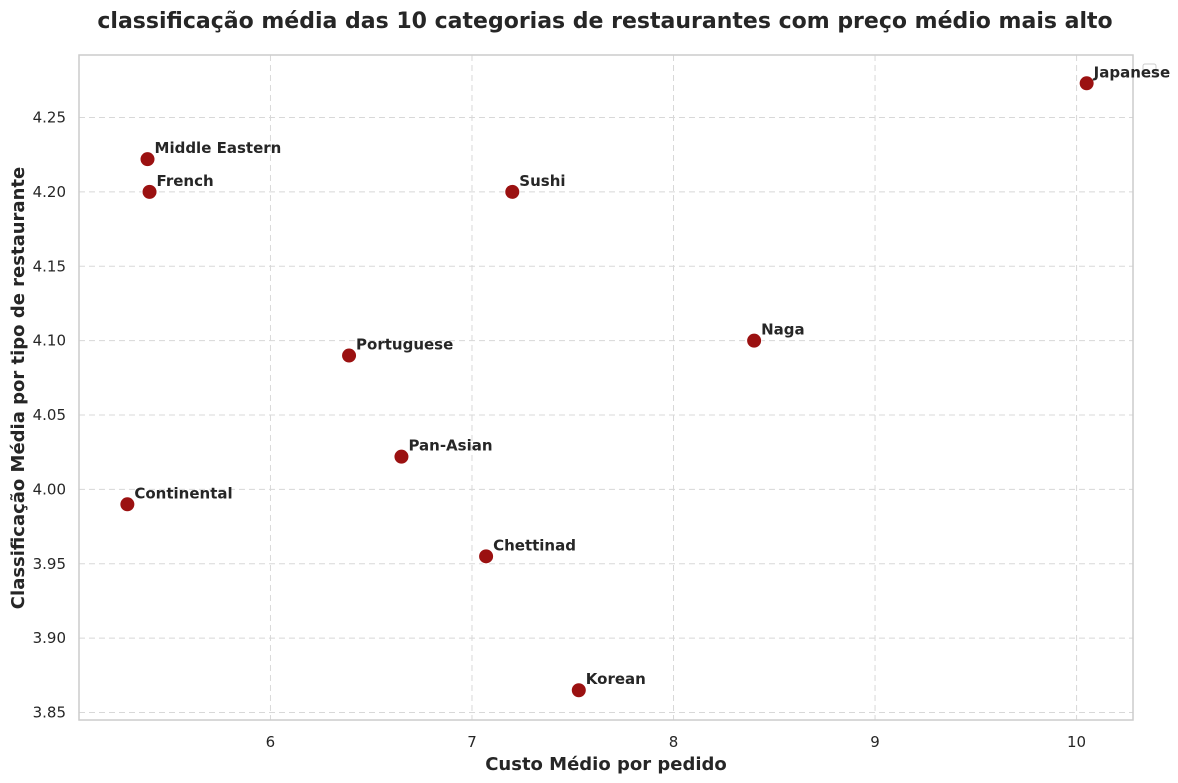  I want to click on y-tick-label: 4.00, so click(49, 489).